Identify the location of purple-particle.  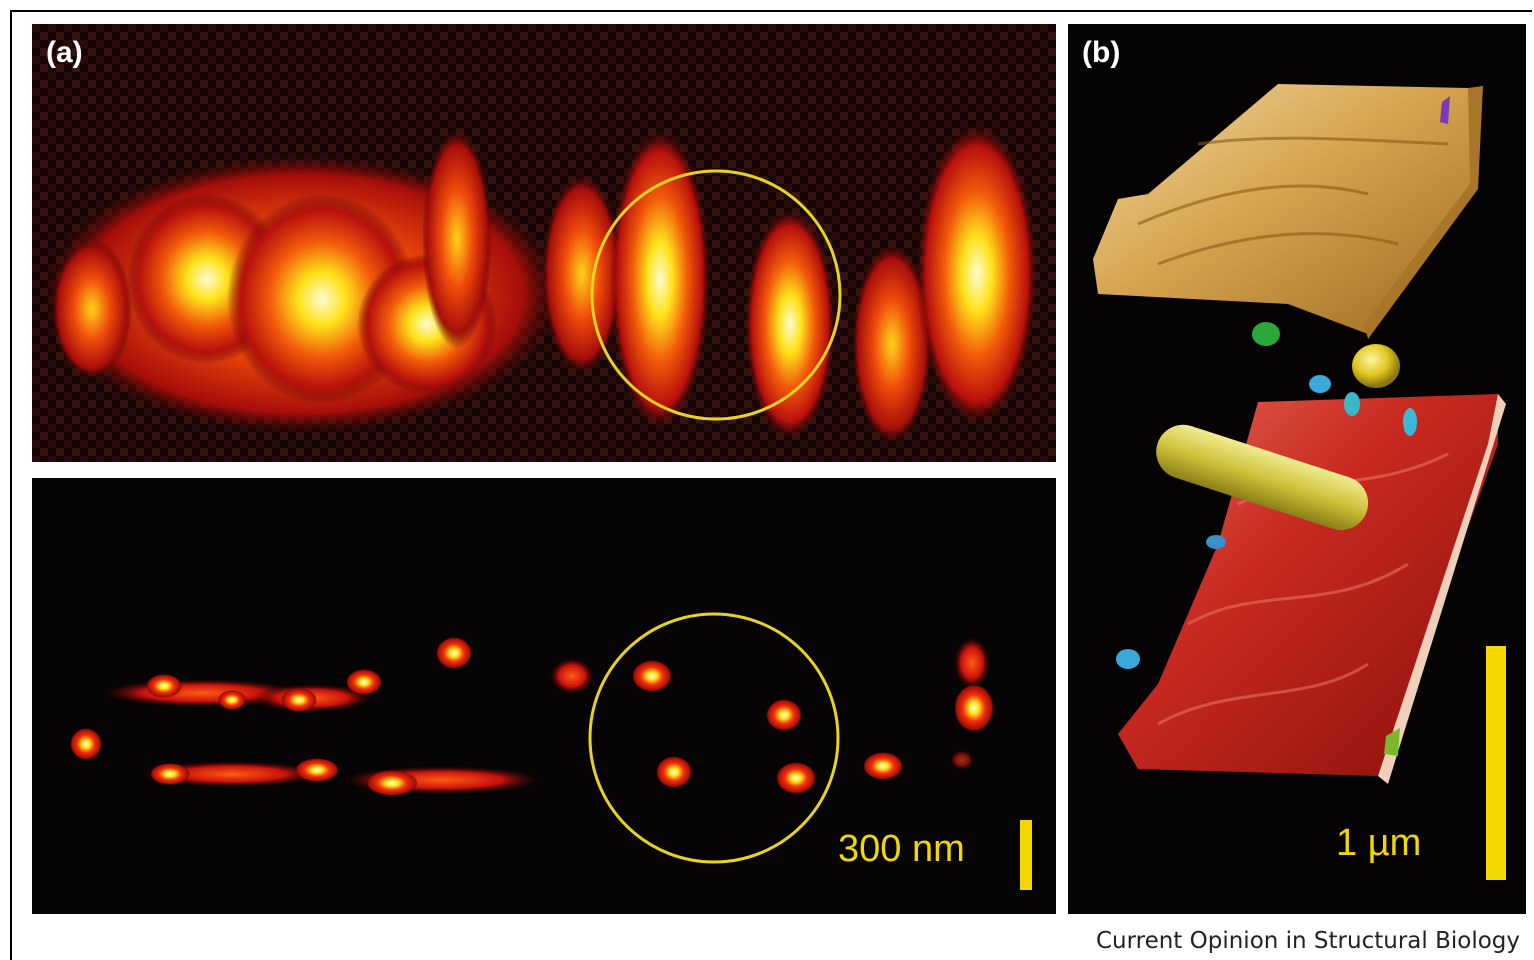
(1445, 110).